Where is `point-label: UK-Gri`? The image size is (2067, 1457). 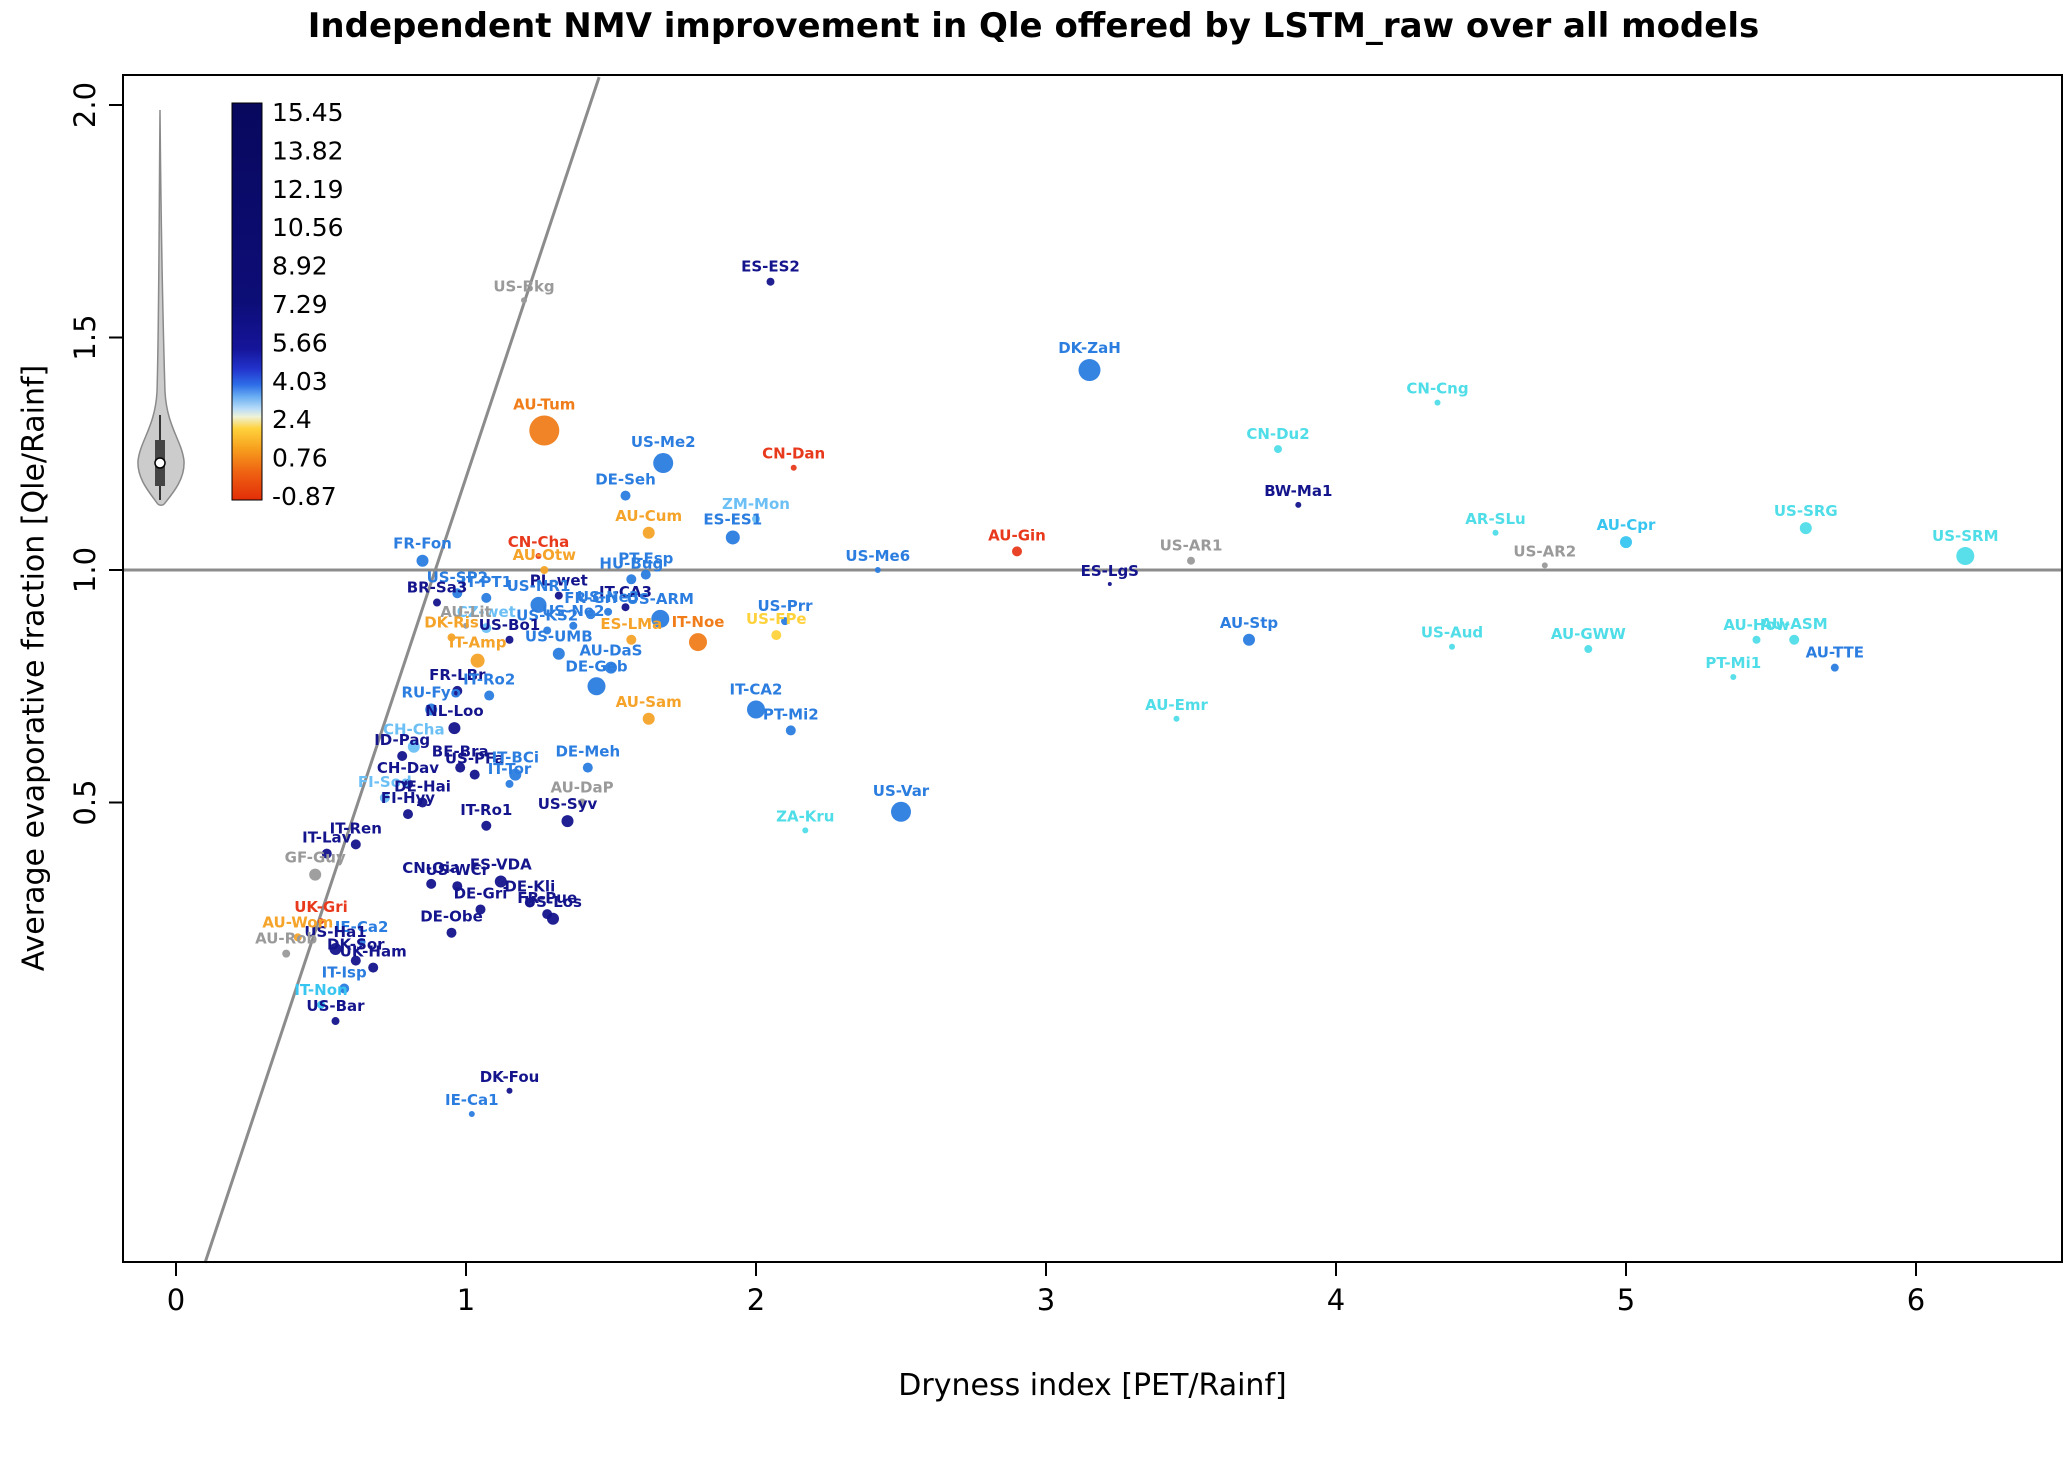
point-label: UK-Gri is located at coordinates (321, 907).